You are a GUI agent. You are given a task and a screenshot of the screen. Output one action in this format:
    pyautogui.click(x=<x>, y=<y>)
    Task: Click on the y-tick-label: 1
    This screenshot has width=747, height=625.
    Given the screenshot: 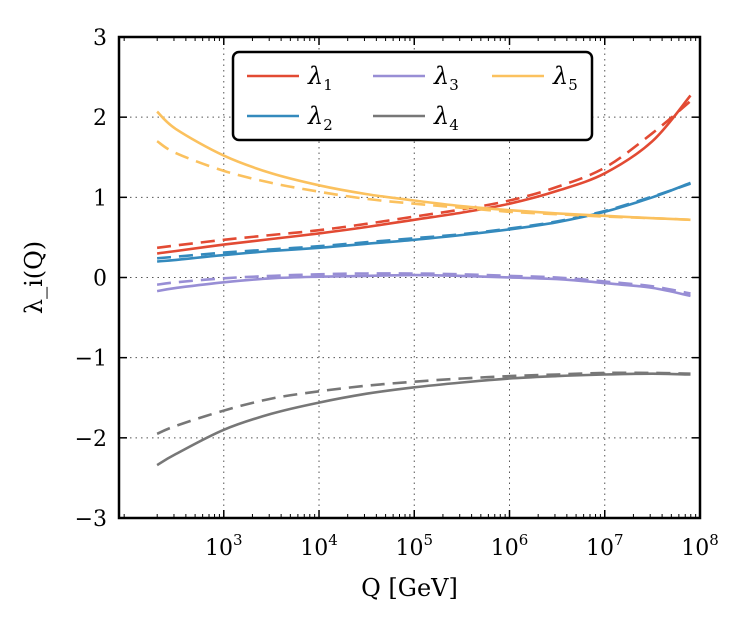 What is the action you would take?
    pyautogui.click(x=100, y=198)
    